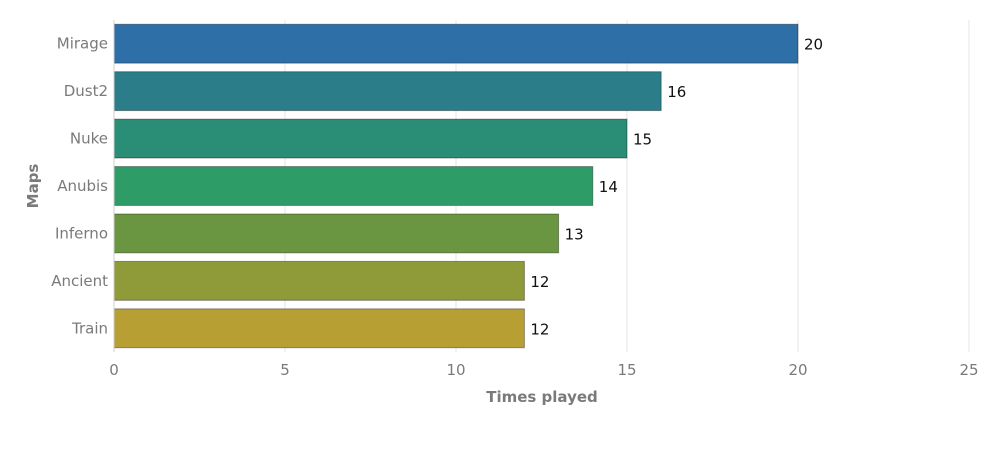  Describe the element at coordinates (642, 140) in the screenshot. I see `bar-value-label: 15` at that location.